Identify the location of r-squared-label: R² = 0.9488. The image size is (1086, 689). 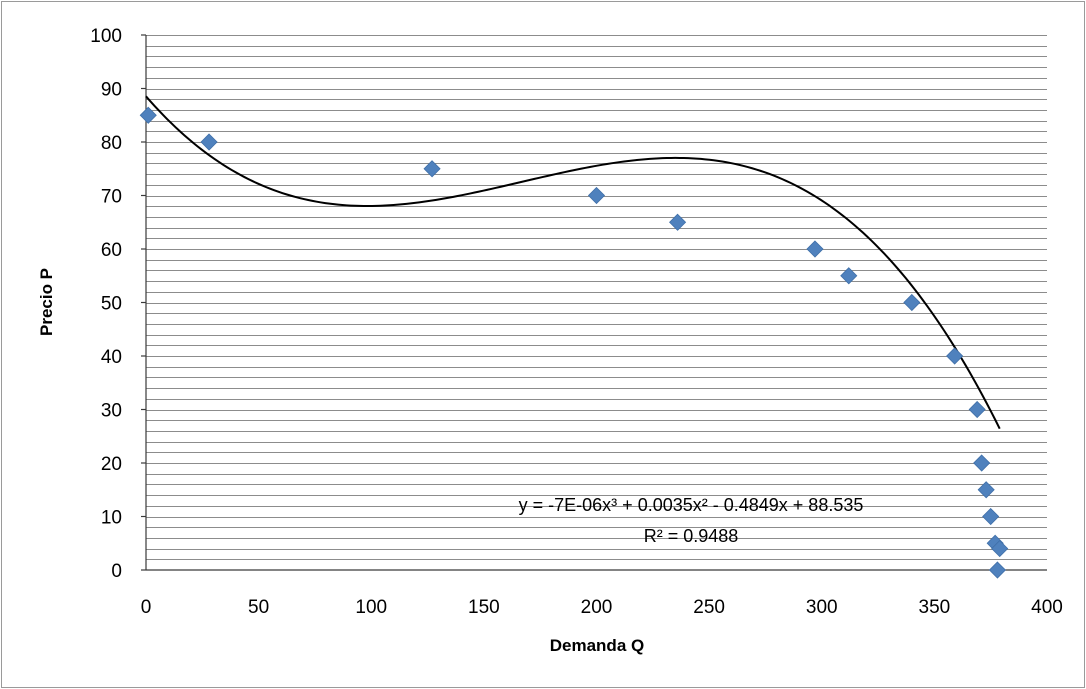
(691, 536).